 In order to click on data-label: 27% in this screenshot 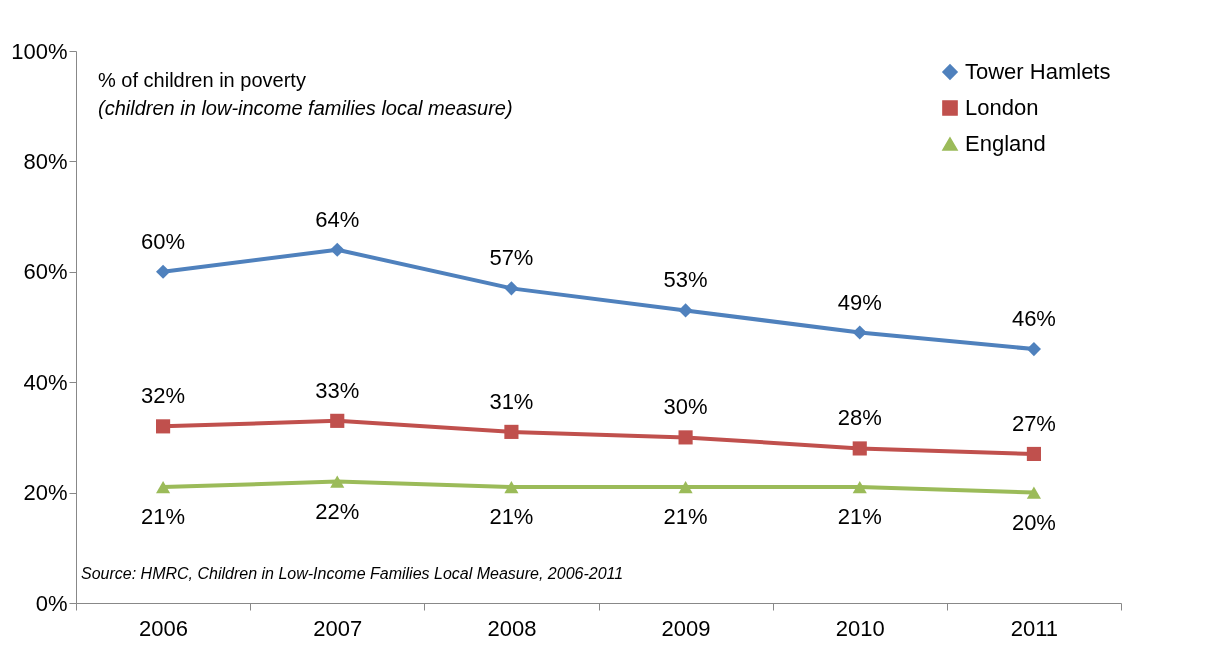, I will do `click(1033, 423)`.